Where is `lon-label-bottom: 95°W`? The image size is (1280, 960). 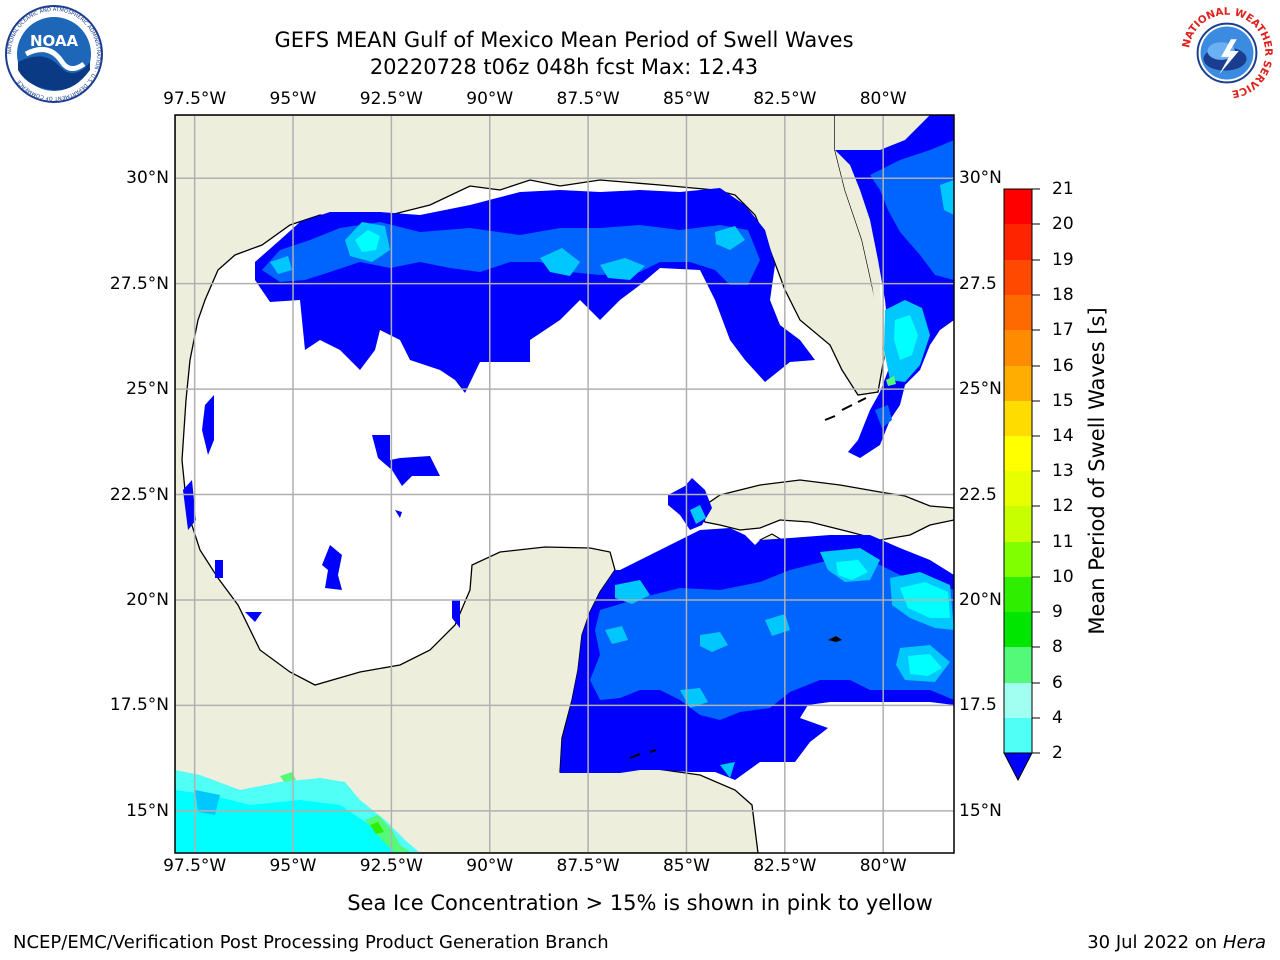 lon-label-bottom: 95°W is located at coordinates (293, 866).